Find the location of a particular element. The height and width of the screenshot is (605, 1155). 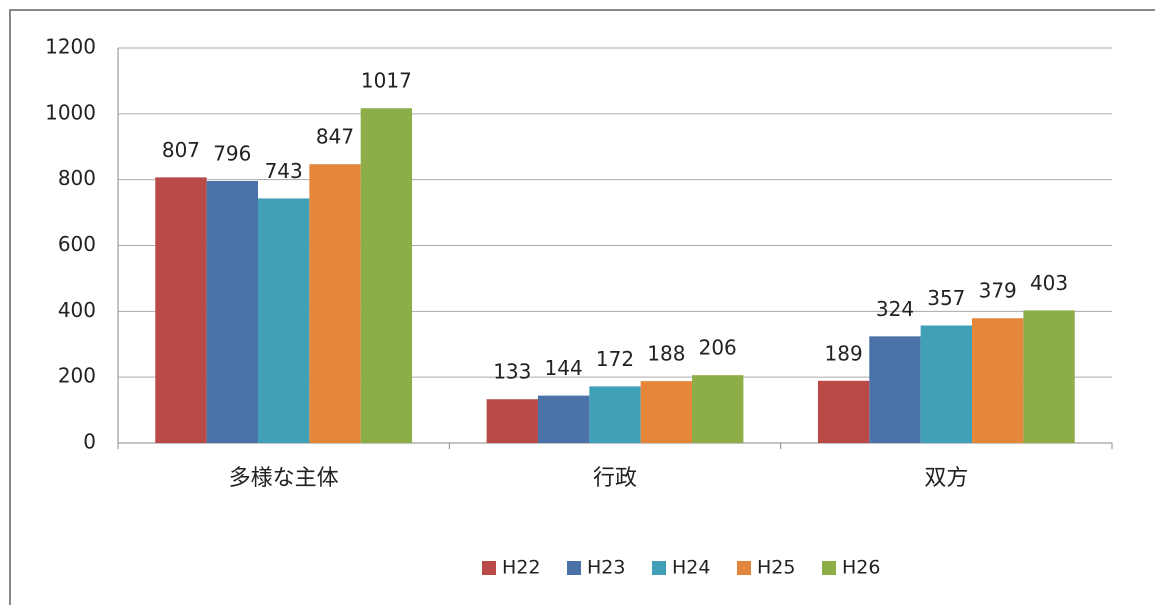

data-label: 796 is located at coordinates (232, 153).